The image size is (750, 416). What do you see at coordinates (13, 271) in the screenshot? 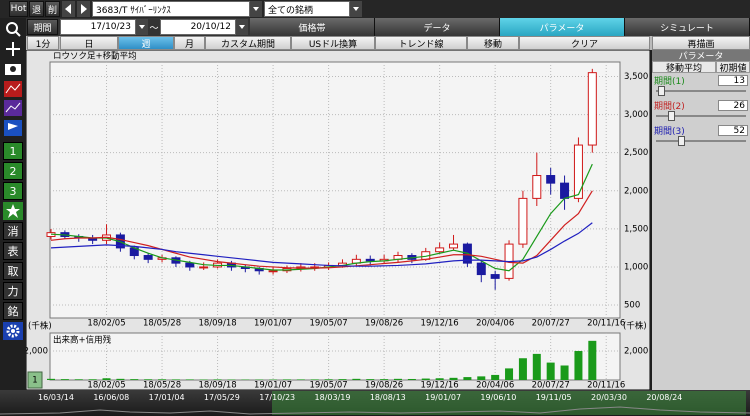
I see `sidebar-button: 取` at bounding box center [13, 271].